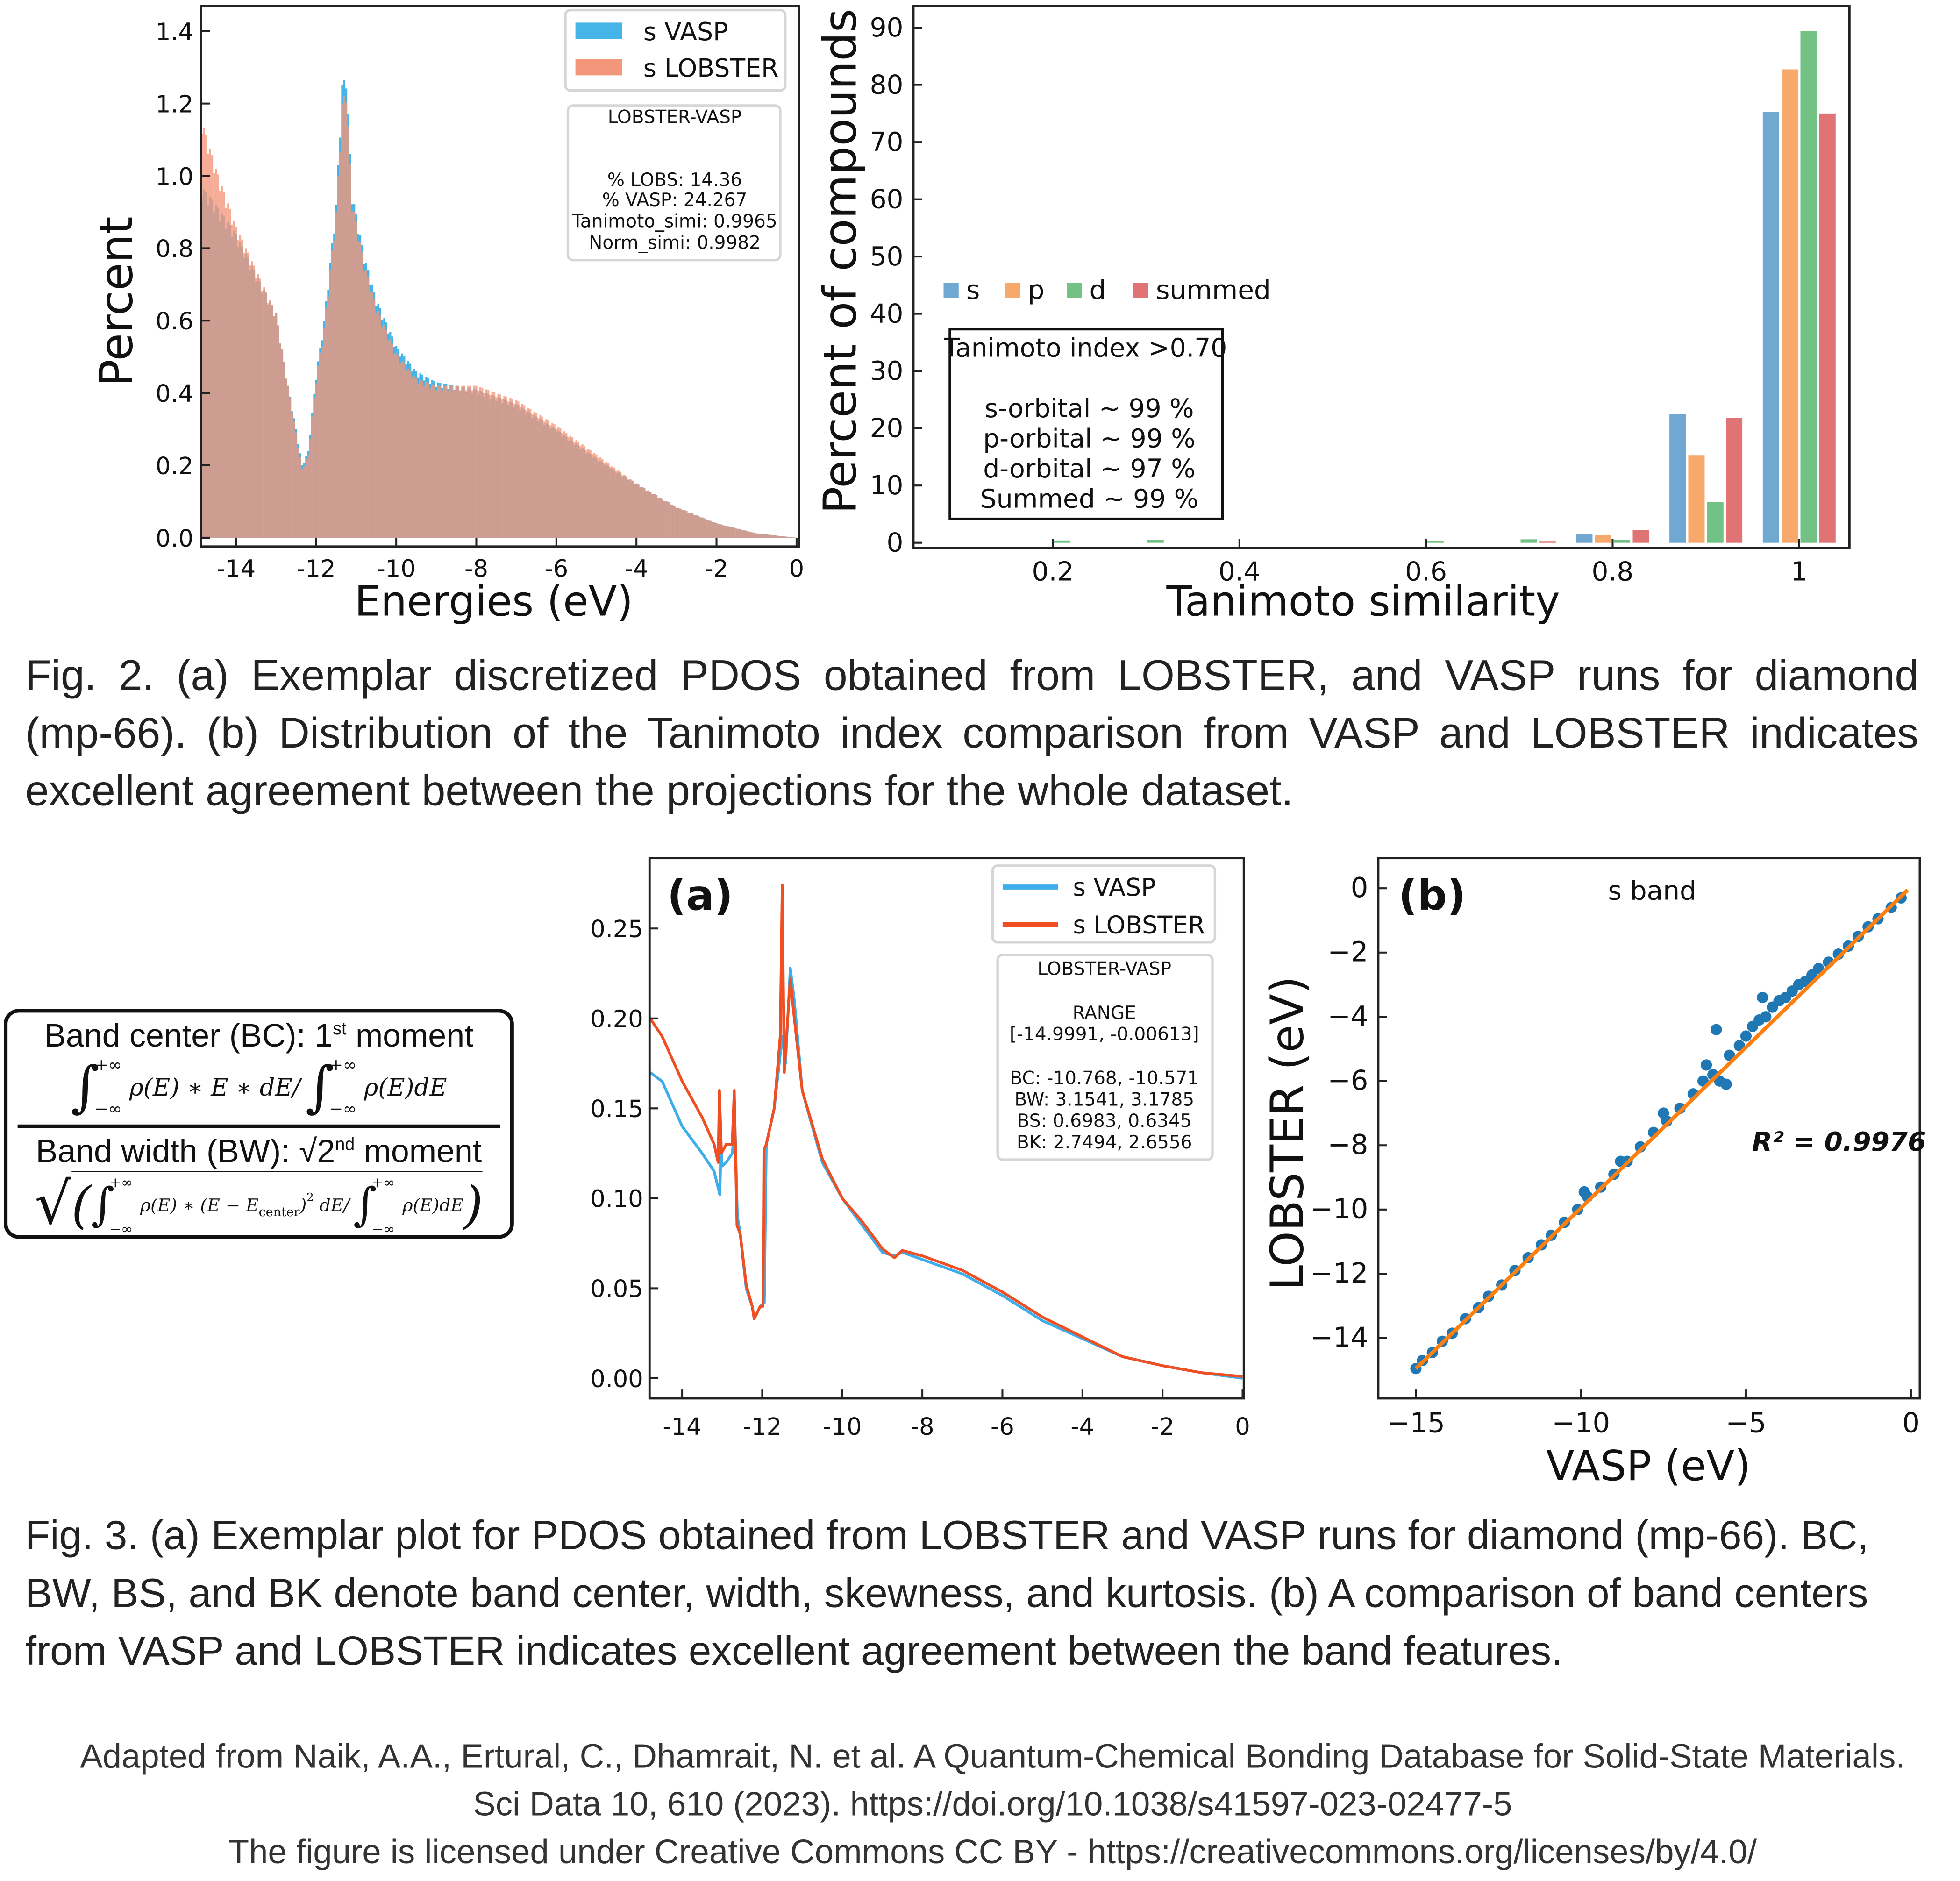 Image resolution: width=1960 pixels, height=1881 pixels. I want to click on stats-textbox, so click(674, 183).